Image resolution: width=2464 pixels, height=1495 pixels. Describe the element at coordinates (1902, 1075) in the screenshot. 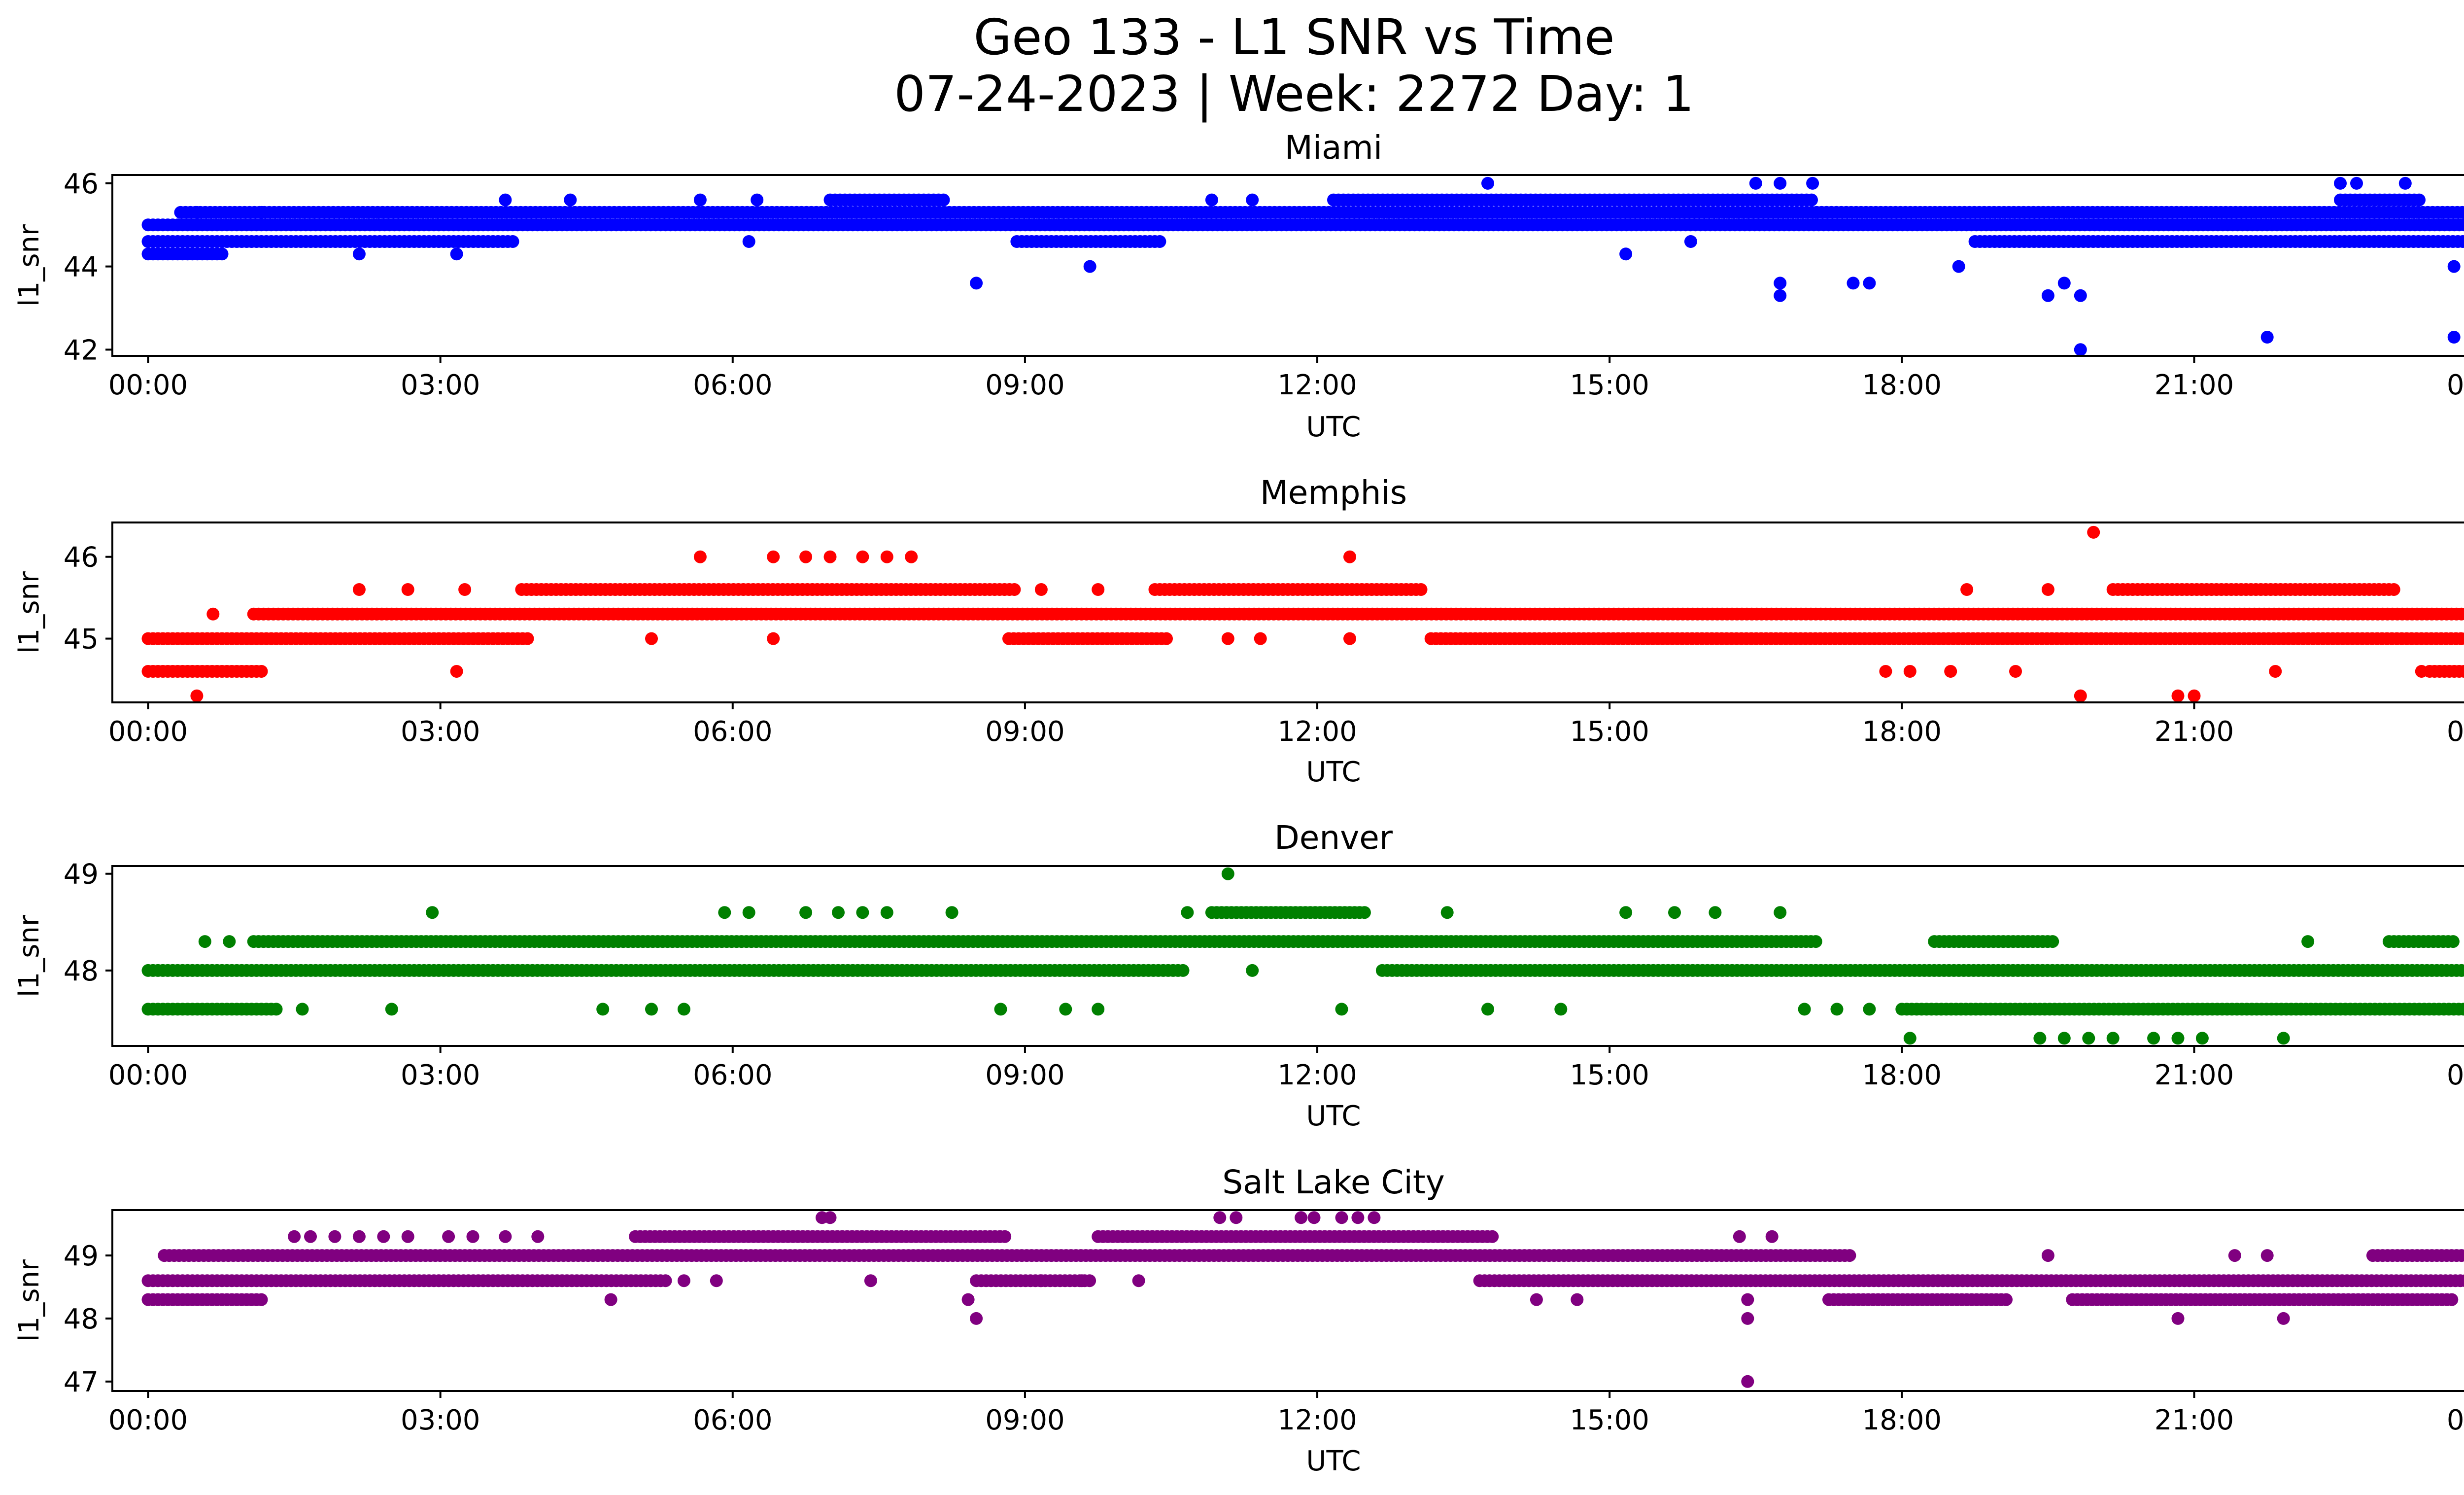

I see `x-tick-label: 18:00` at that location.